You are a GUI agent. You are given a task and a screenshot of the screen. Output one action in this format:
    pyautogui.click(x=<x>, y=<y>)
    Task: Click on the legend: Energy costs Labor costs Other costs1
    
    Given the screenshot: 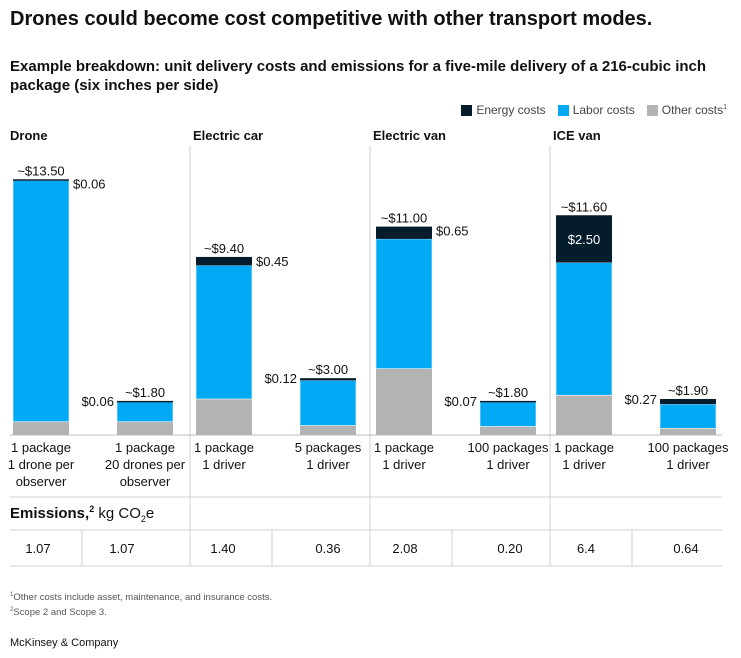 What is the action you would take?
    pyautogui.click(x=594, y=110)
    